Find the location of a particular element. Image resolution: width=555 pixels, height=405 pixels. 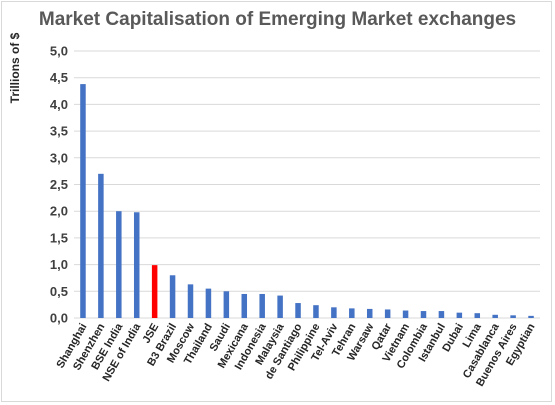

bar-buenos-aires is located at coordinates (513, 316).